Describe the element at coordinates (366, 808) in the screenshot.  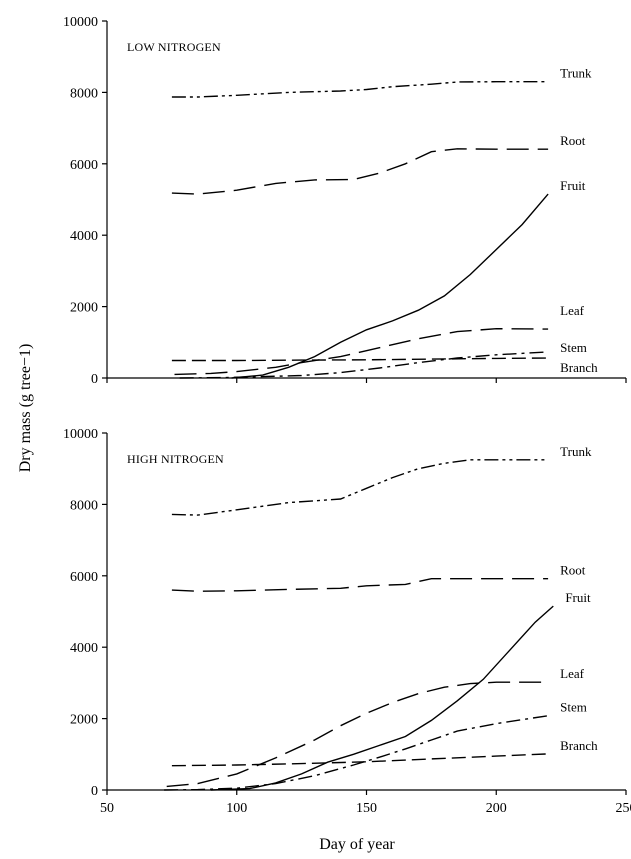
I see `x-tick-label: 150` at that location.